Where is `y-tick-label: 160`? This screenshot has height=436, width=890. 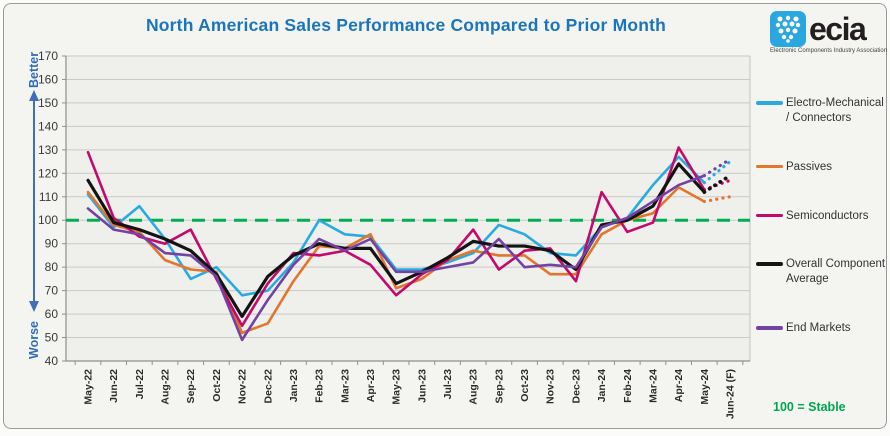 y-tick-label: 160 is located at coordinates (48, 79).